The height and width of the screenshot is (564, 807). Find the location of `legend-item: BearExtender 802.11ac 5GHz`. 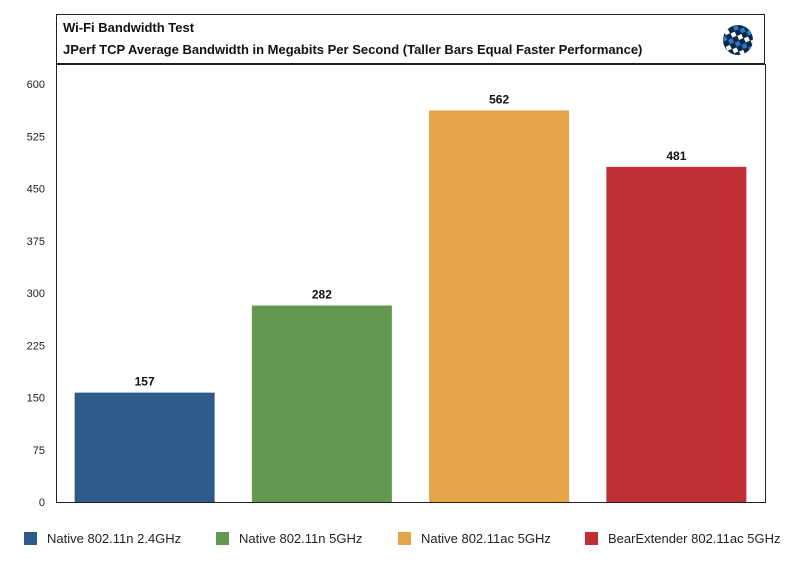

legend-item: BearExtender 802.11ac 5GHz is located at coordinates (682, 538).